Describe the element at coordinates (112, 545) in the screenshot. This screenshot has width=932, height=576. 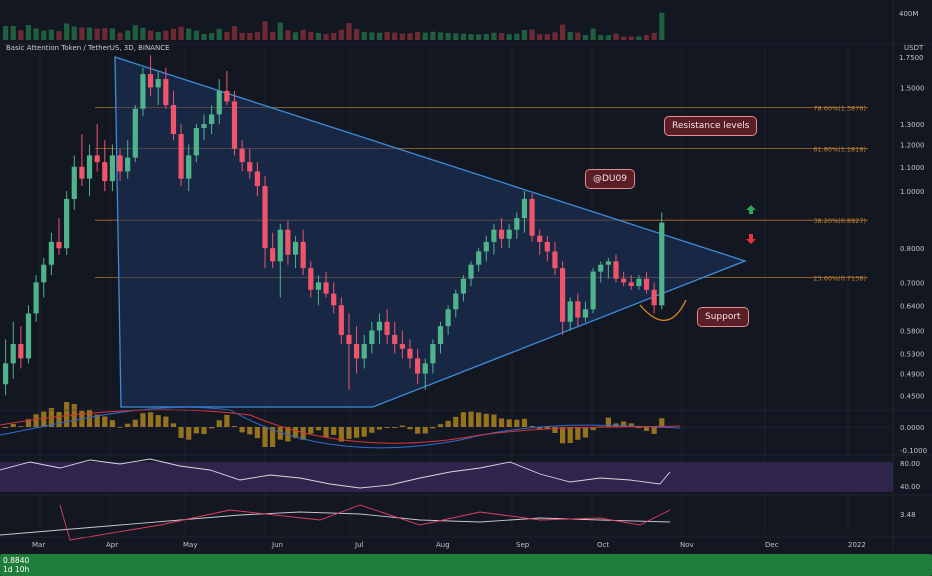
I see `time-tick: Apr` at that location.